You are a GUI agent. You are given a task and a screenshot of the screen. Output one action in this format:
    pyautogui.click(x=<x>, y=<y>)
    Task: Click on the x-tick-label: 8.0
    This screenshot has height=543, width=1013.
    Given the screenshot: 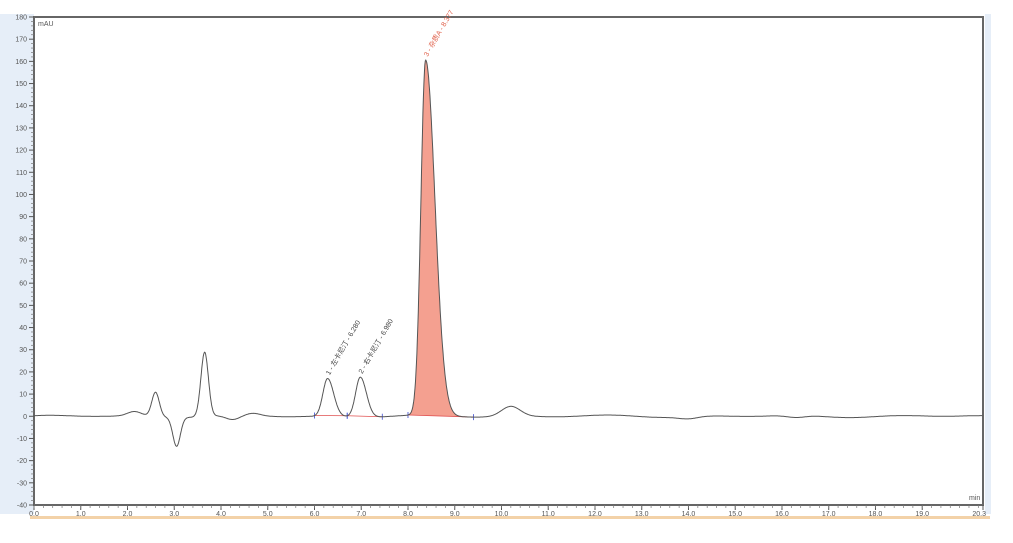 What is the action you would take?
    pyautogui.click(x=408, y=514)
    